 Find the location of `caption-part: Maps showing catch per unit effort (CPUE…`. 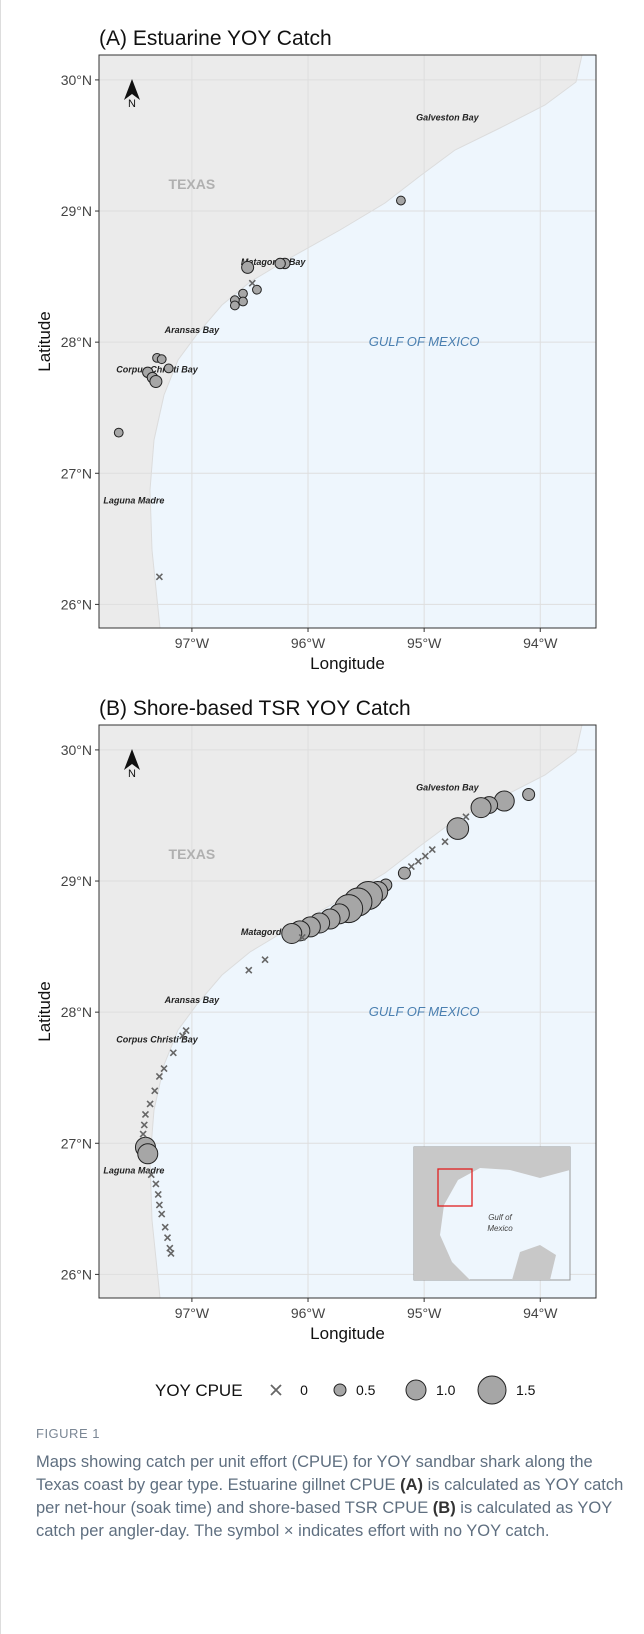

caption-part: Maps showing catch per unit effort (CPUE… is located at coordinates (314, 1473).